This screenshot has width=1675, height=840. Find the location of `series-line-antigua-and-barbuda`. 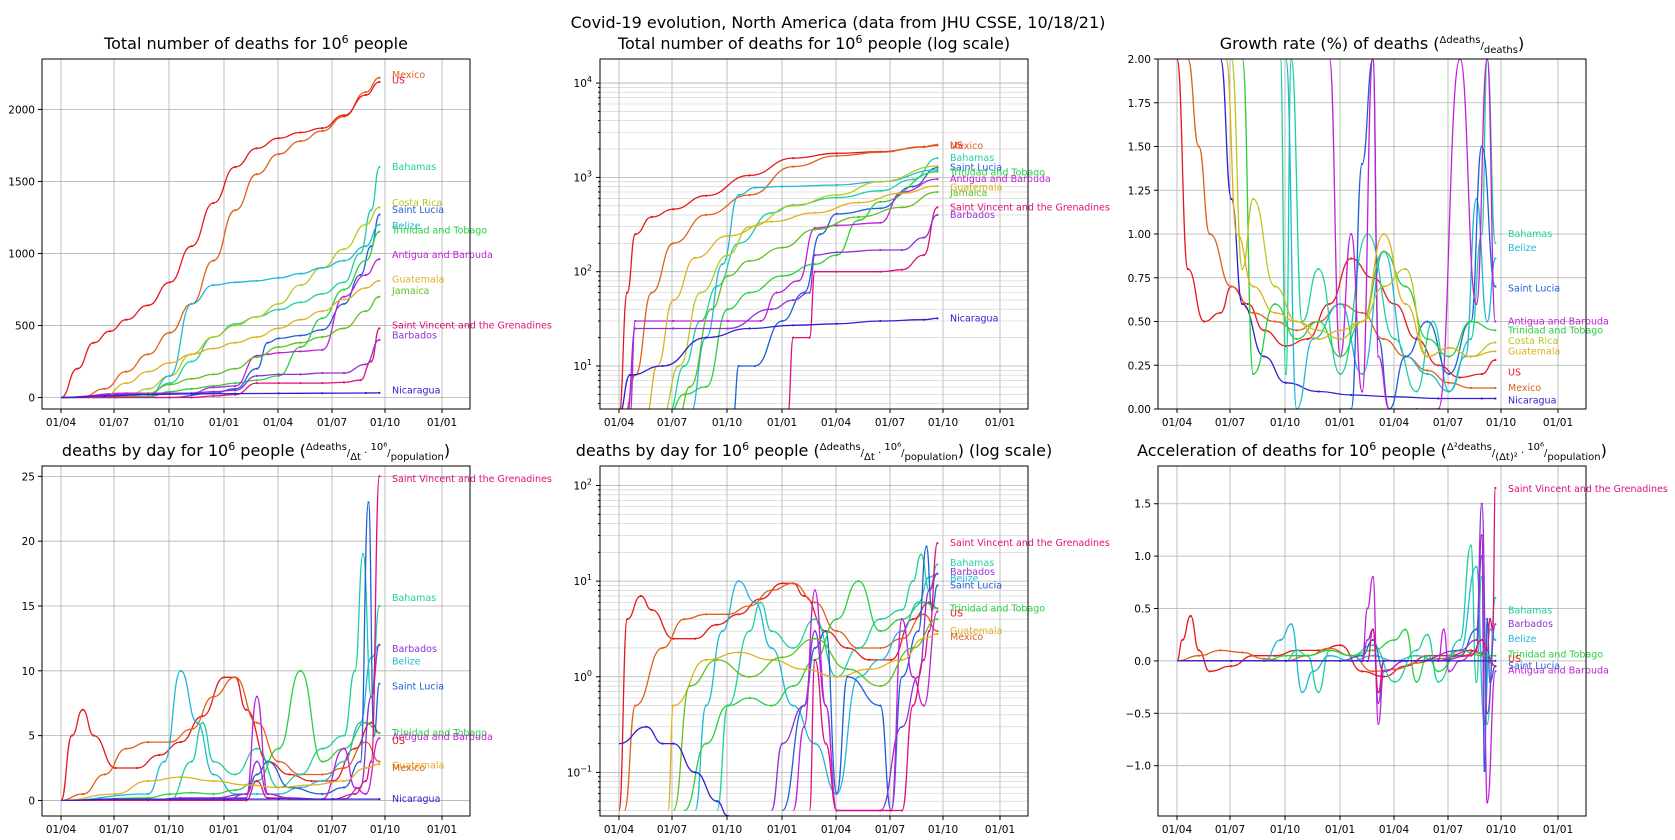

series-line-antigua-and-barbuda is located at coordinates (784, 293).